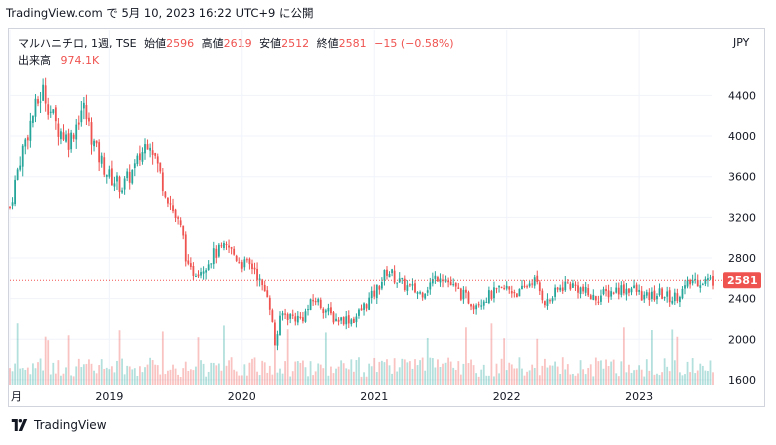 The image size is (776, 445). Describe the element at coordinates (237, 43) in the screenshot. I see `high-value: 2619` at that location.